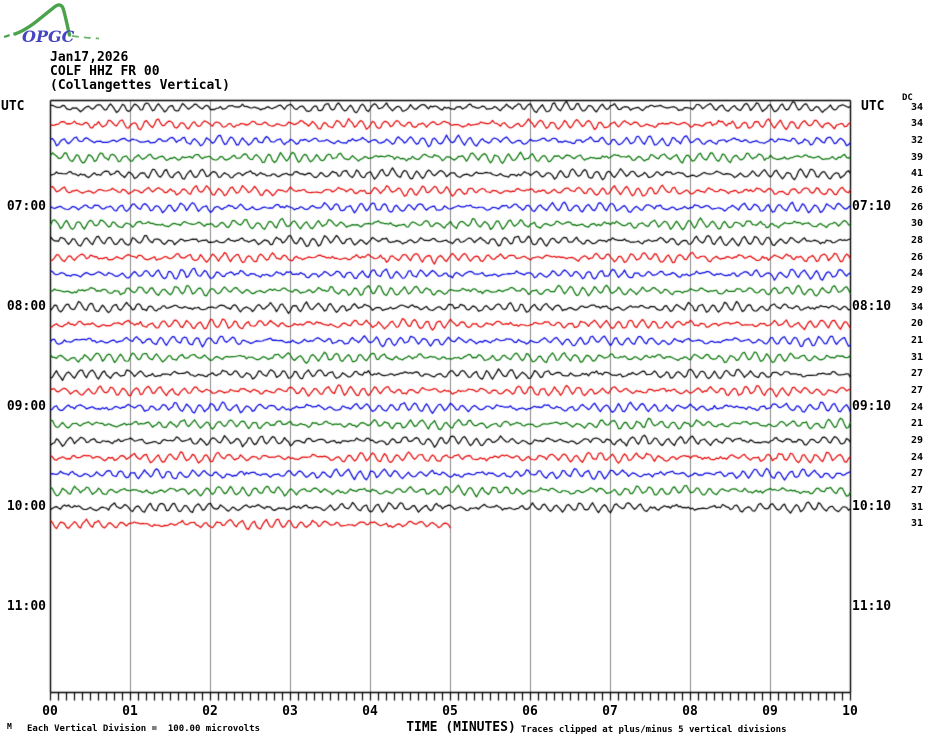 The height and width of the screenshot is (744, 930). Describe the element at coordinates (872, 306) in the screenshot. I see `right-hour-label: 08:10` at that location.